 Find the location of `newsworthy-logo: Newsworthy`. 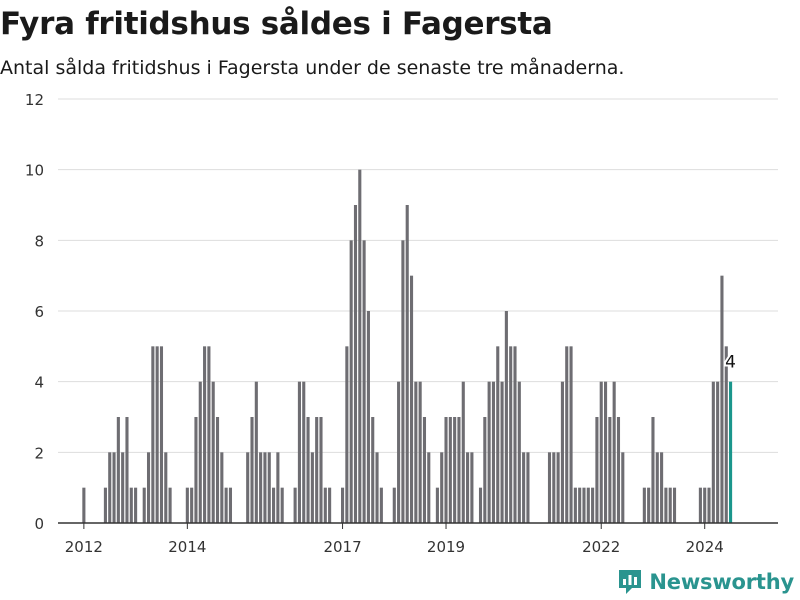

newsworthy-logo: Newsworthy is located at coordinates (705, 582).